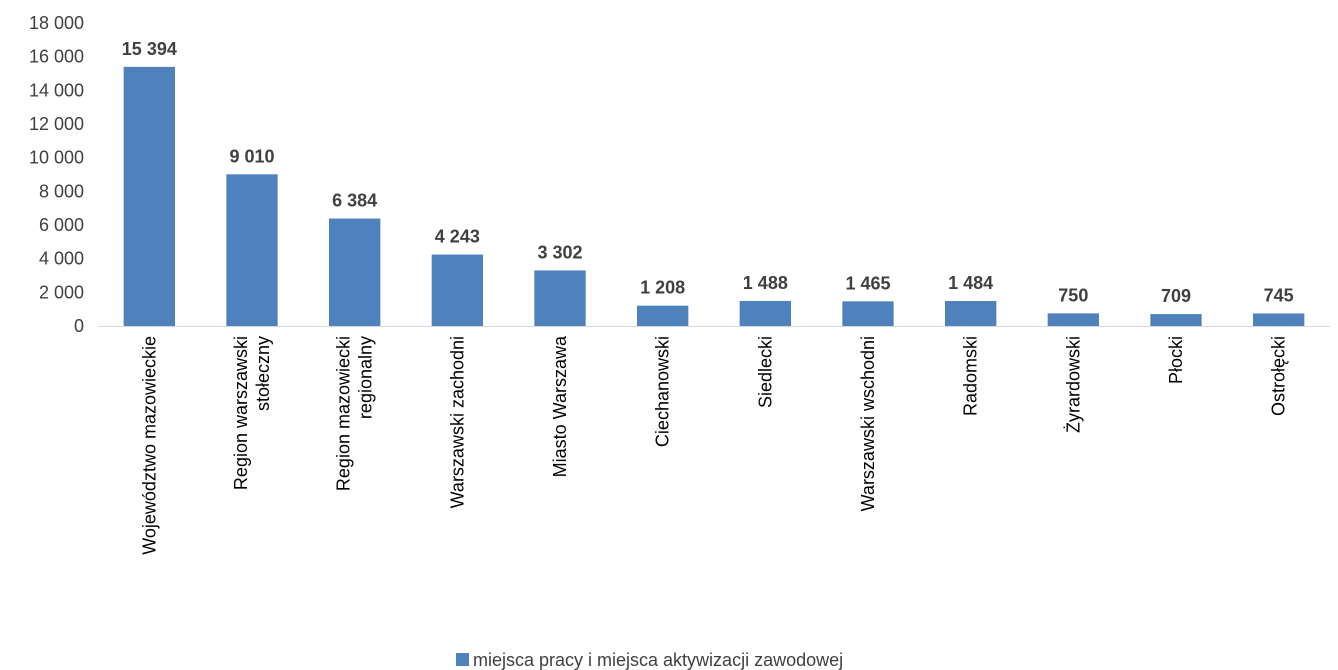 The image size is (1338, 670). I want to click on y-tick-label: 6 000, so click(61, 225).